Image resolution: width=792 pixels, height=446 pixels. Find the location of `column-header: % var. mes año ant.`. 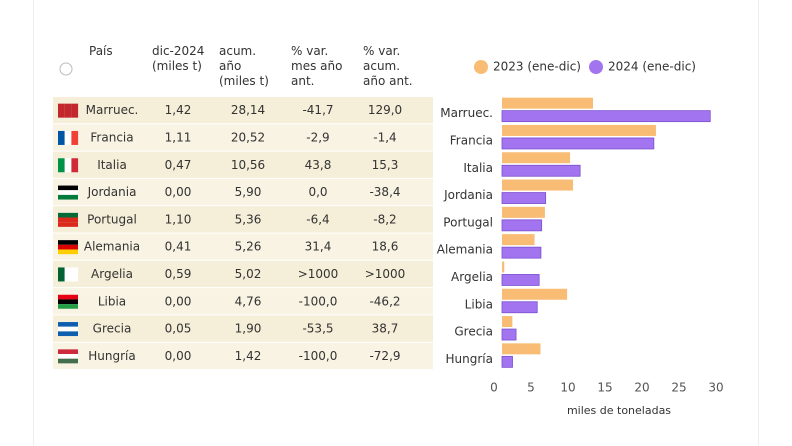

column-header: % var. mes año ant. is located at coordinates (317, 66).